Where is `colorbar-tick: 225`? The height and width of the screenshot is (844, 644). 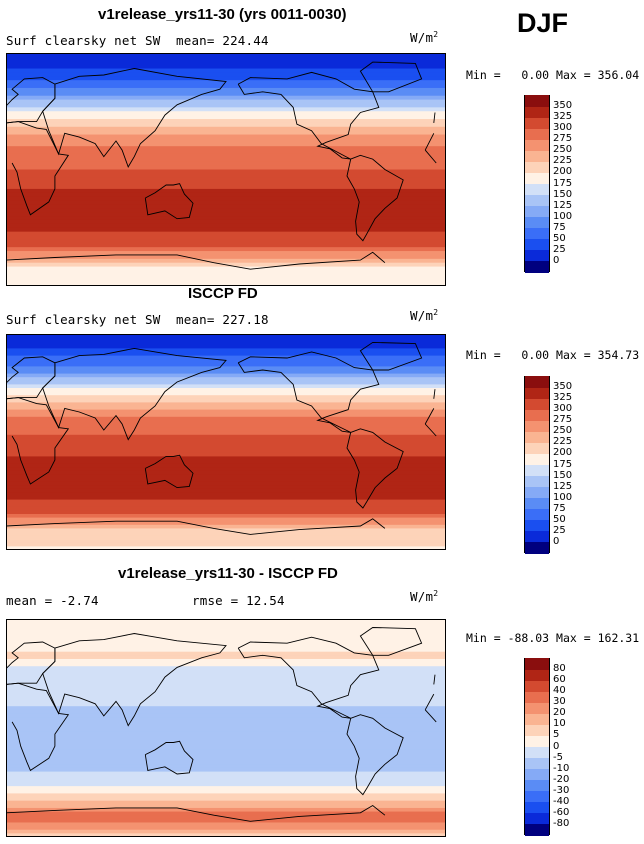 colorbar-tick: 225 is located at coordinates (563, 161).